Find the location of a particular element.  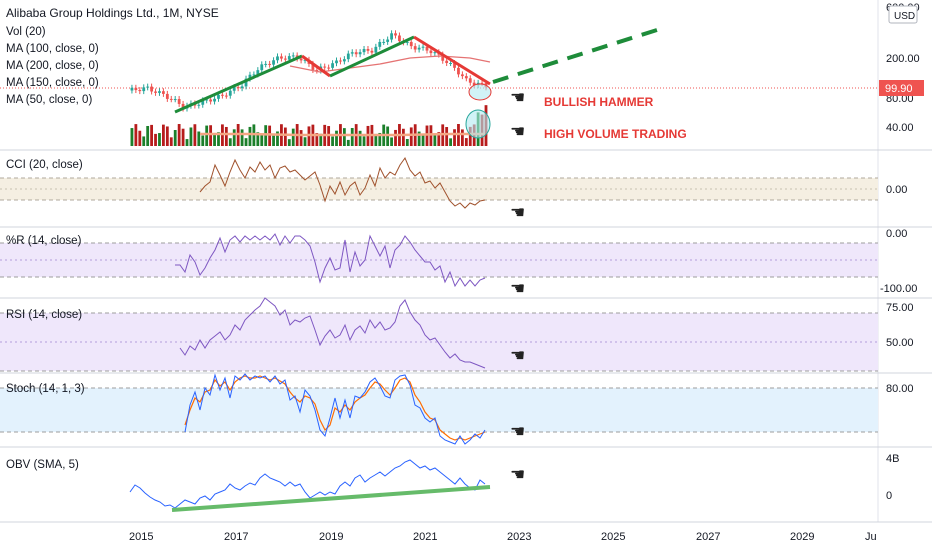

time-tick-2023: 2023 is located at coordinates (519, 537).